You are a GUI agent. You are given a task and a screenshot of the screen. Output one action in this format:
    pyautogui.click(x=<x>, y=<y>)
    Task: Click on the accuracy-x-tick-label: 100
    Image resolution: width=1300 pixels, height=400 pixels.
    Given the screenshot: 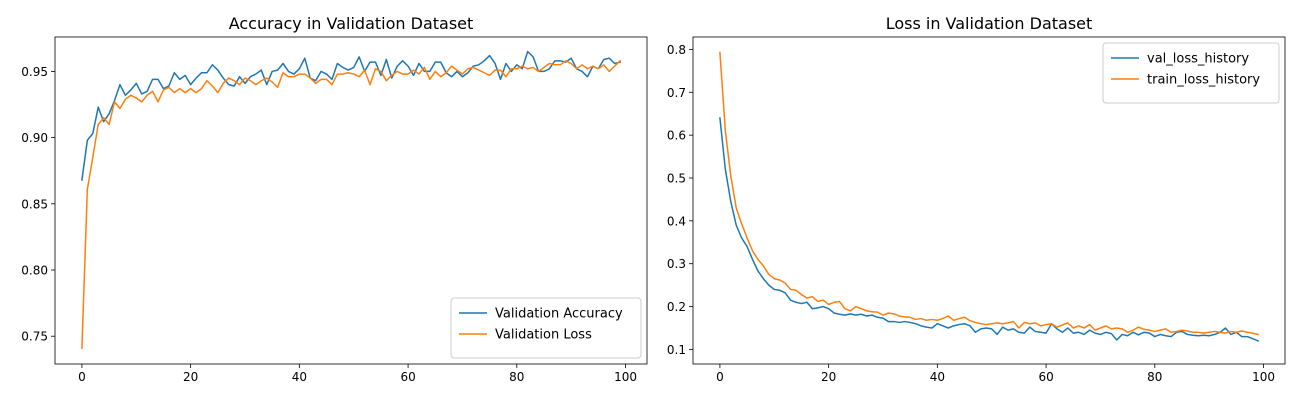 What is the action you would take?
    pyautogui.click(x=625, y=377)
    